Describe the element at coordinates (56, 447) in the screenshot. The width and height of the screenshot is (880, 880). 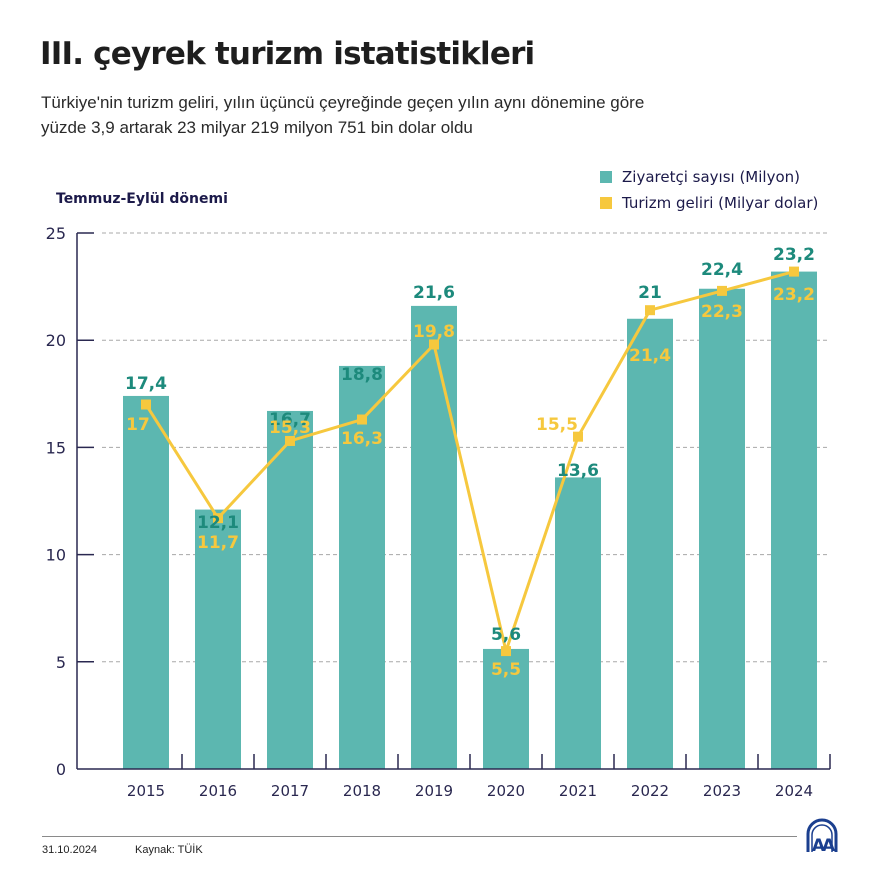
I see `y-tick-label-15: 15` at that location.